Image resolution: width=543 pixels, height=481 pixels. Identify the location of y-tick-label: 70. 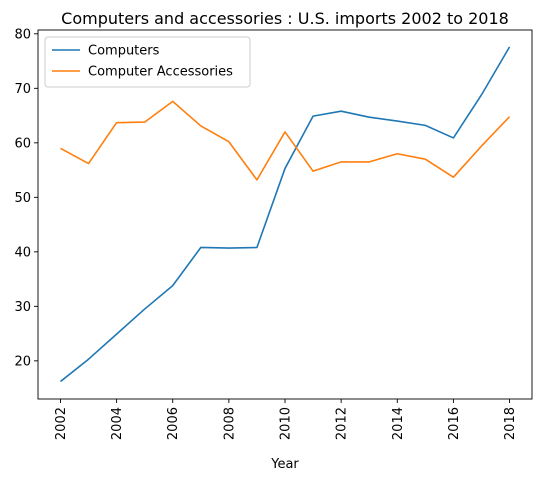
(22, 89).